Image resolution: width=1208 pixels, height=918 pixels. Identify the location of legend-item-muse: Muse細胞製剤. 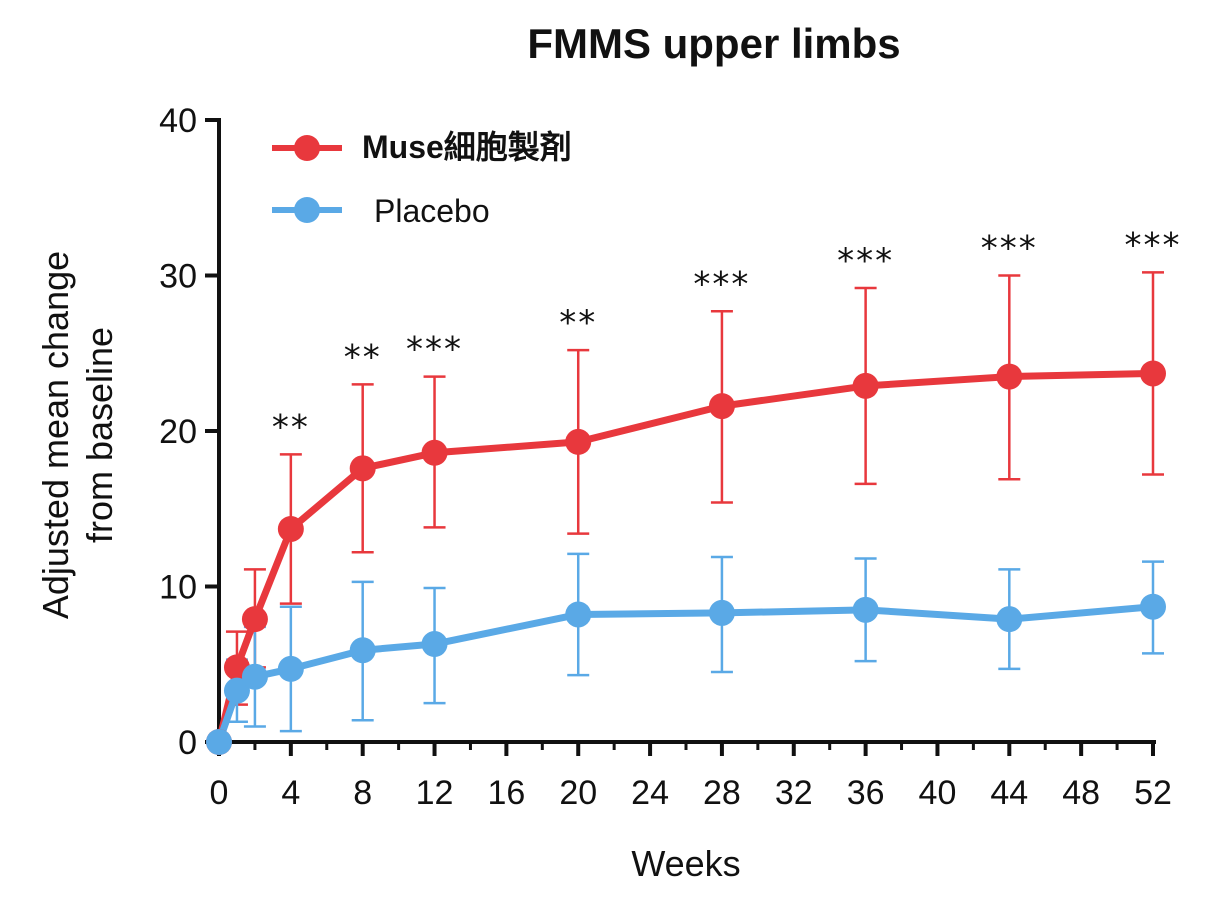
(422, 147).